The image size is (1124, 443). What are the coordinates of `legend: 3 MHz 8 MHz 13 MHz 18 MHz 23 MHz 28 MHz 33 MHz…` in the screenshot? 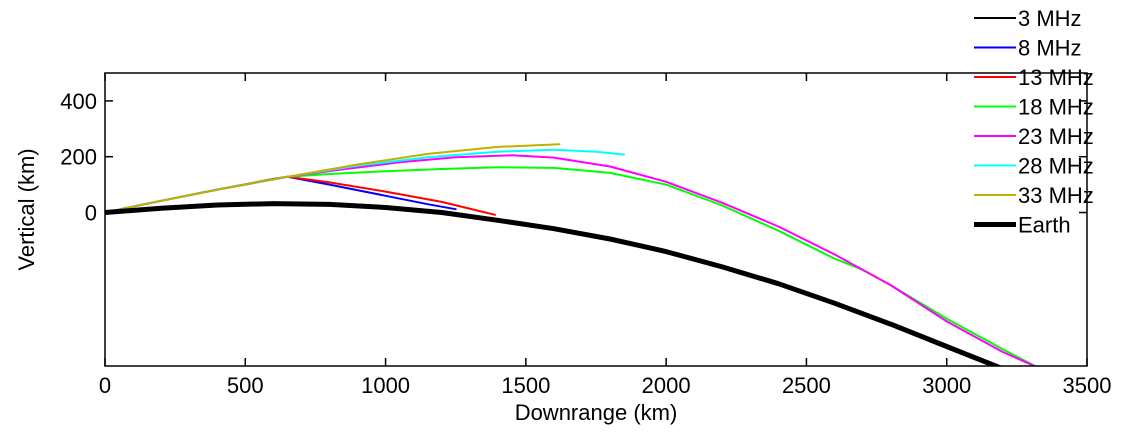 It's located at (1034, 122).